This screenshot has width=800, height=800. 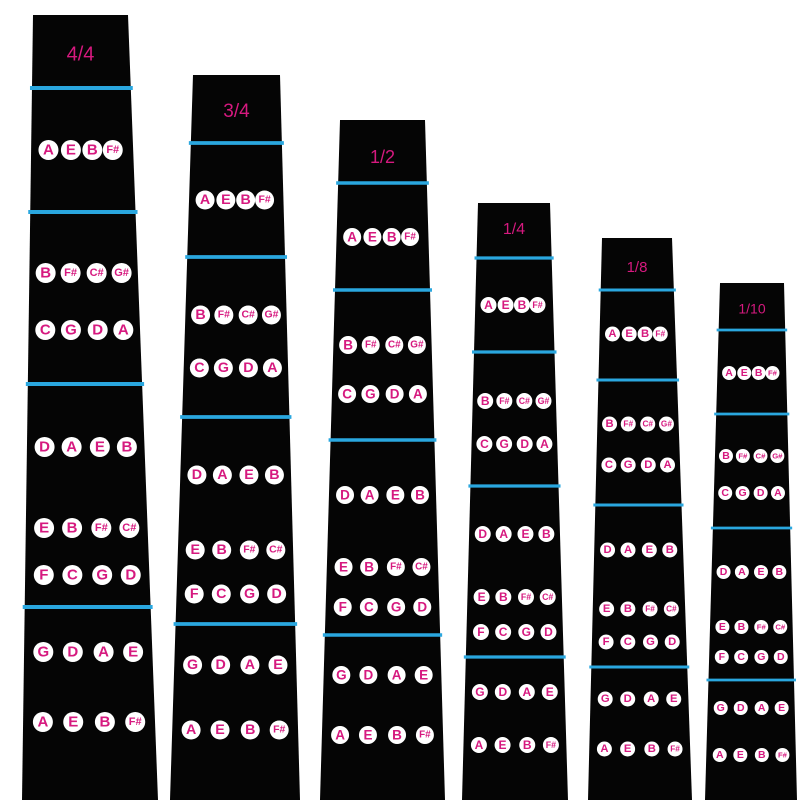 I want to click on size-label: 1/4, so click(x=514, y=229).